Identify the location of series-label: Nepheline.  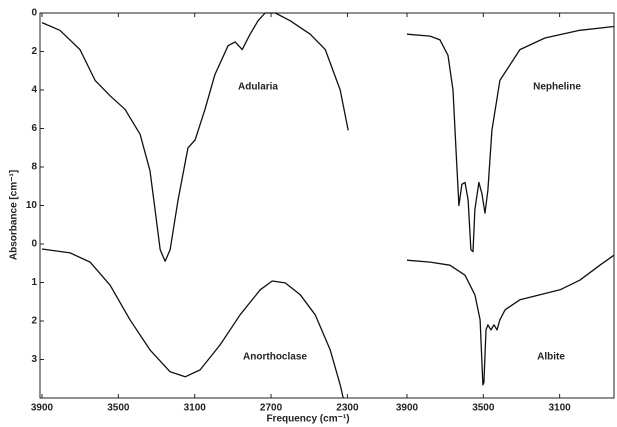
(557, 87).